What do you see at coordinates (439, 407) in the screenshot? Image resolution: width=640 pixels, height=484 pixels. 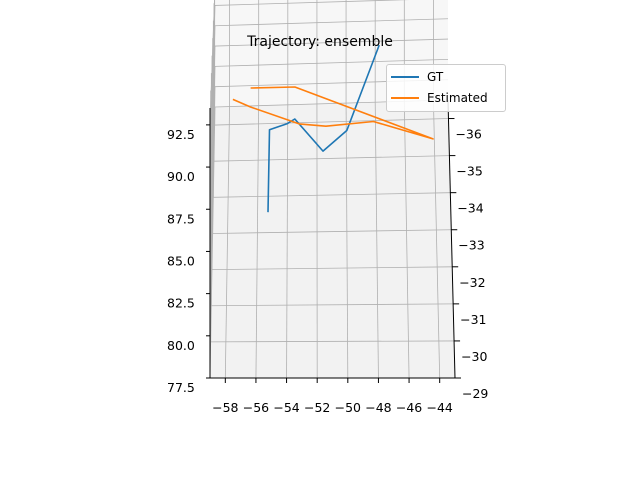 I see `x-tick-label: −44` at bounding box center [439, 407].